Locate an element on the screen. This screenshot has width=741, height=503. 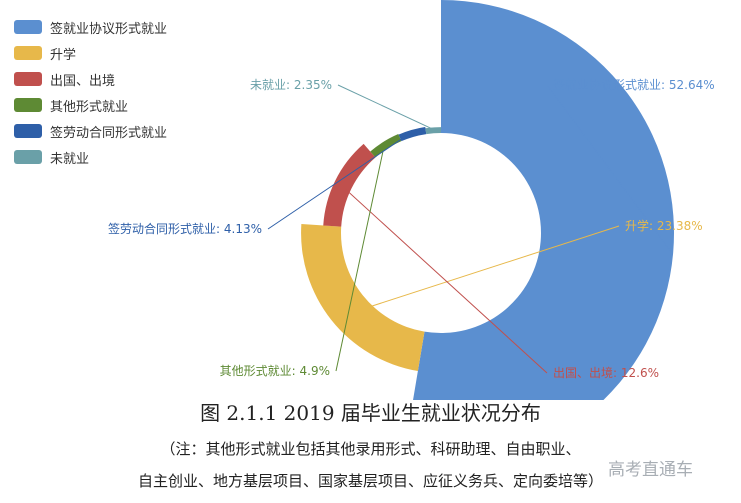
data-label: 其他形式就业: 4.9% is located at coordinates (275, 371).